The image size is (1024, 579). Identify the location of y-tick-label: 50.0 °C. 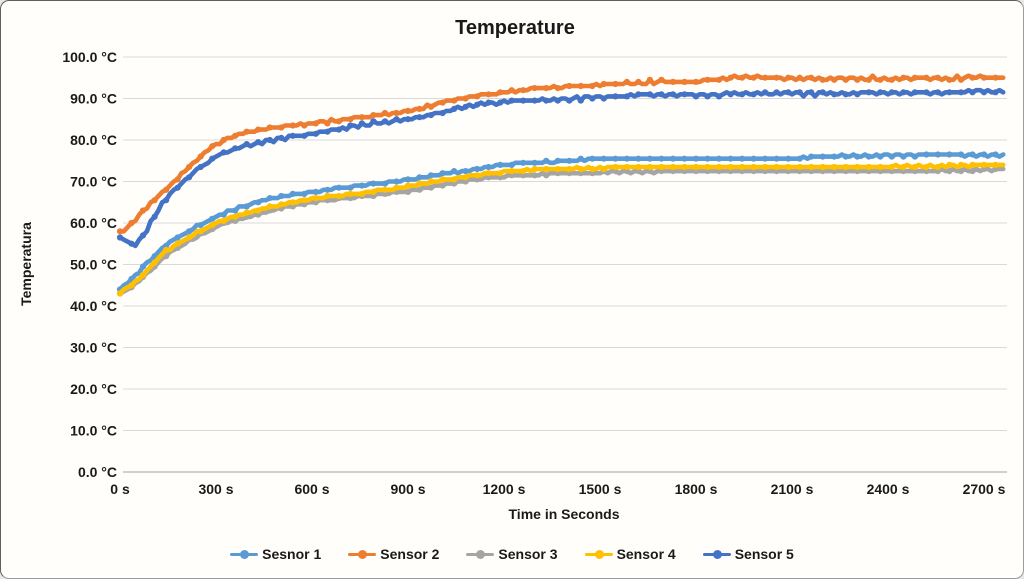
(93, 265).